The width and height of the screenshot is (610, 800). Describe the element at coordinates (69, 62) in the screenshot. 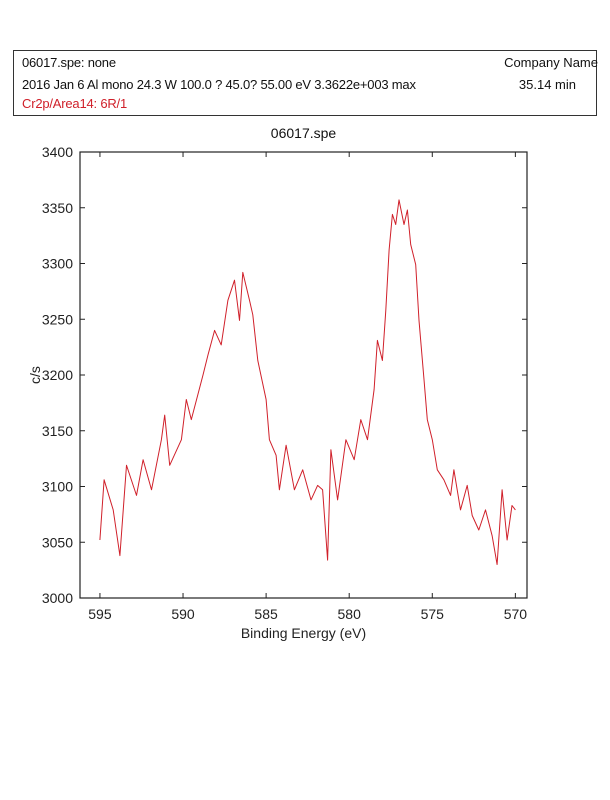

I see `file-name-line: 06017.spe: none` at that location.